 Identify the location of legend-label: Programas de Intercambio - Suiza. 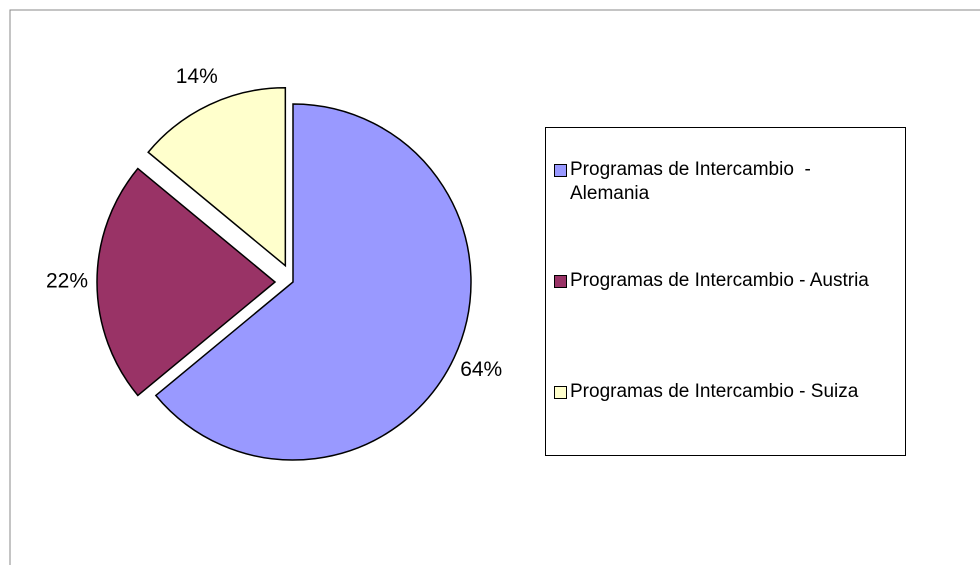
(714, 391).